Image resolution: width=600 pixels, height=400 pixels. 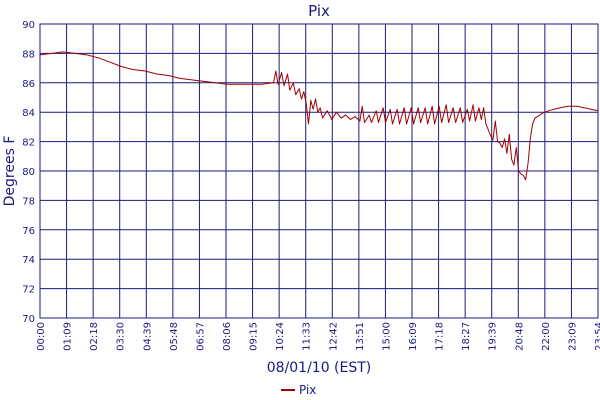 What do you see at coordinates (28, 143) in the screenshot?
I see `y-tick-label: 82` at bounding box center [28, 143].